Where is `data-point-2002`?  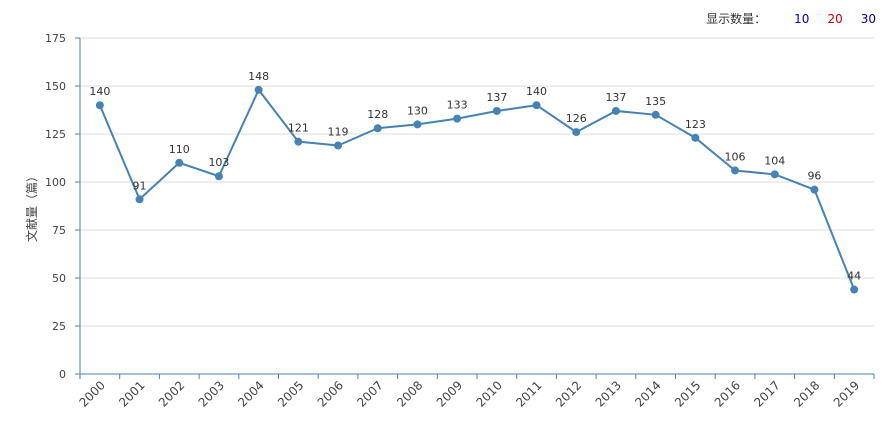 data-point-2002 is located at coordinates (179, 162).